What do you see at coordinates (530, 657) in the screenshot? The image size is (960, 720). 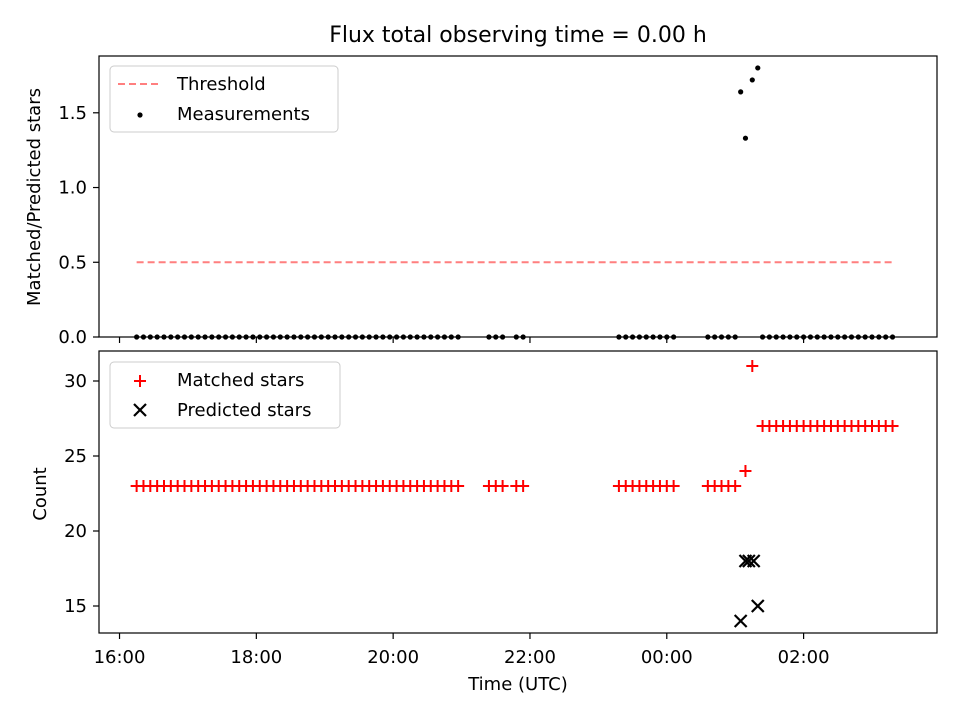 I see `x-tick-label: 22:00` at bounding box center [530, 657].